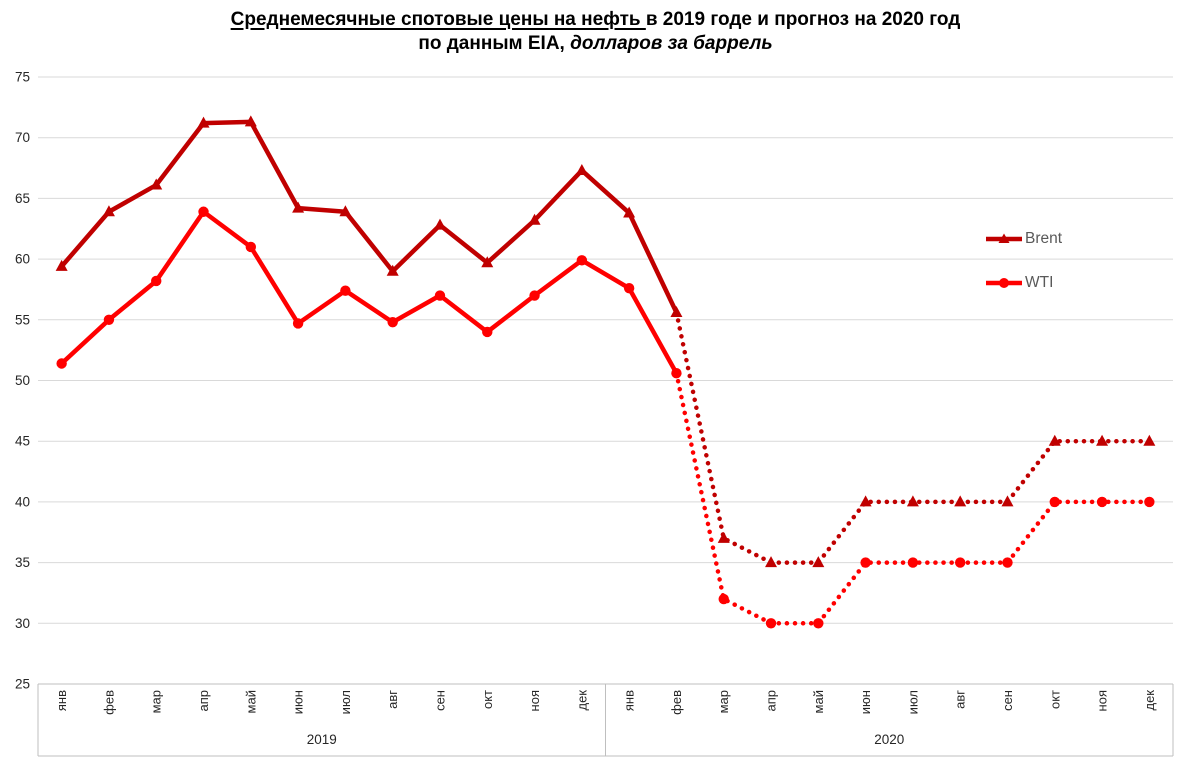 The image size is (1191, 768). I want to click on chart-title-underlined: Среднемесячные спотовые цены на нефть, so click(438, 19).